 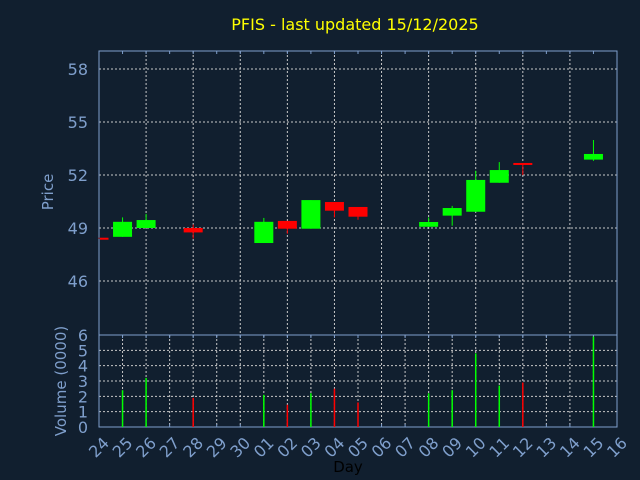 What do you see at coordinates (83, 381) in the screenshot?
I see `volume-tick-label: 3` at bounding box center [83, 381].